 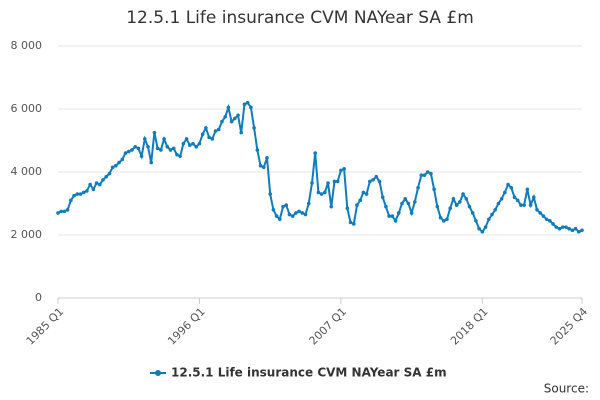 I want to click on x-tick-label: 1996 Q1, so click(x=186, y=326).